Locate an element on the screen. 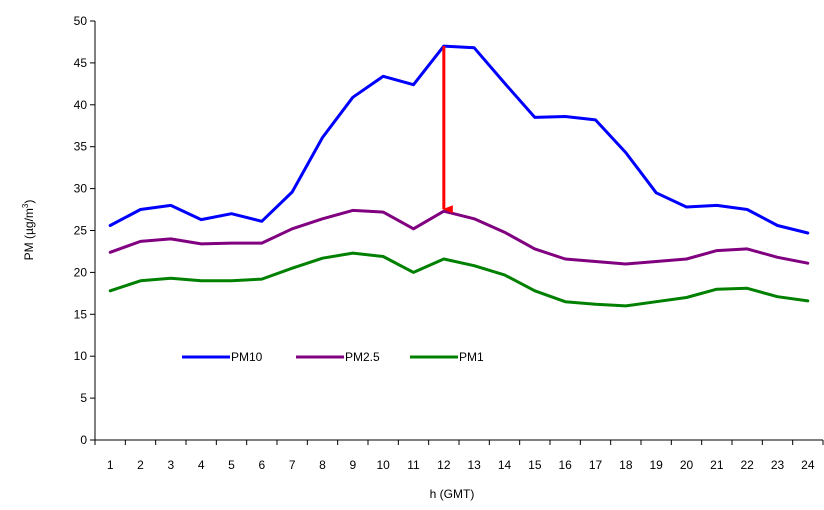  y-tick-label: 10 is located at coordinates (81, 356).